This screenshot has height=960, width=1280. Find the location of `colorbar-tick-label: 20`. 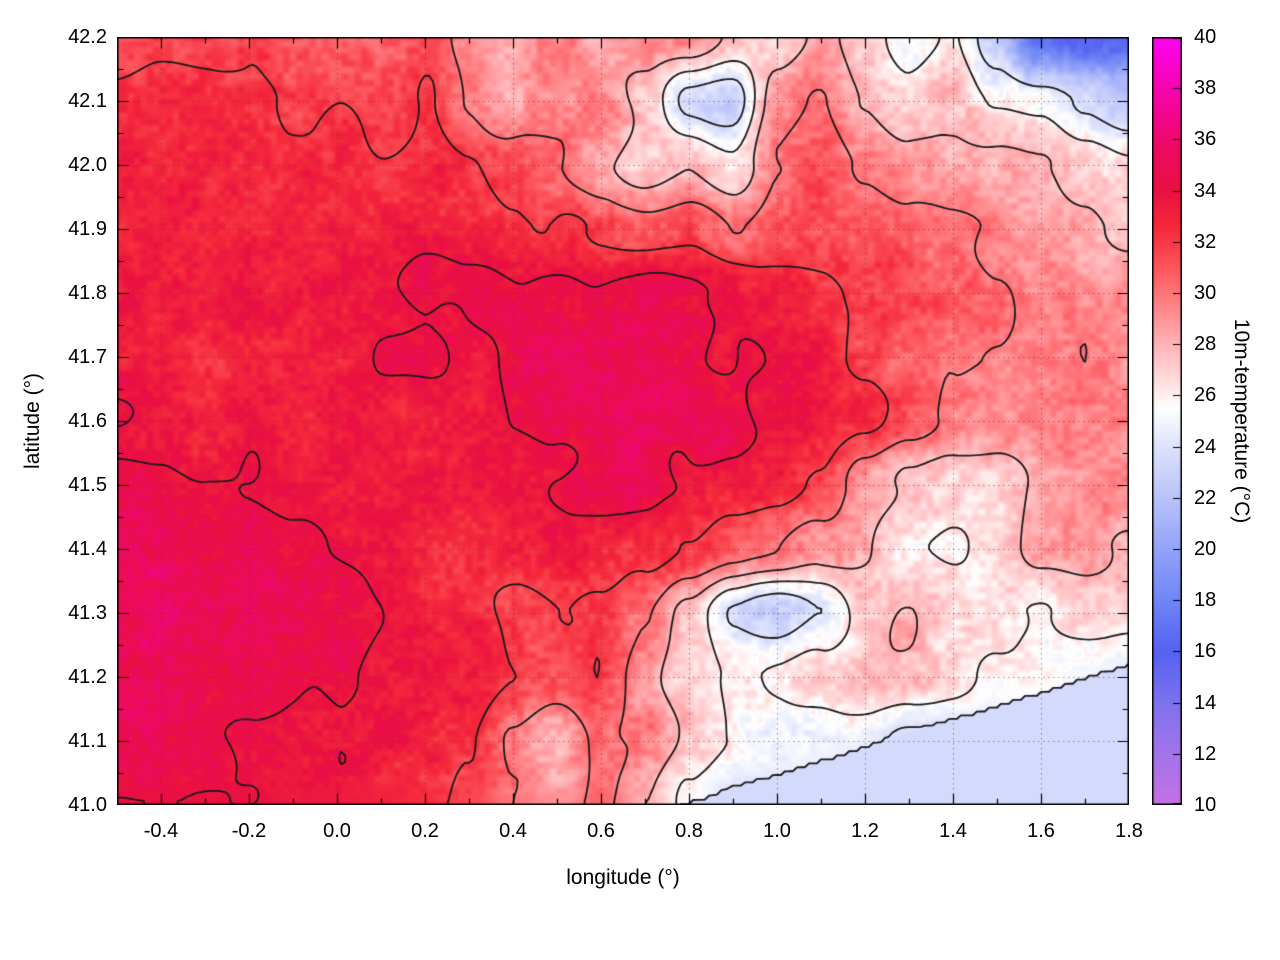

colorbar-tick-label: 20 is located at coordinates (1205, 549).